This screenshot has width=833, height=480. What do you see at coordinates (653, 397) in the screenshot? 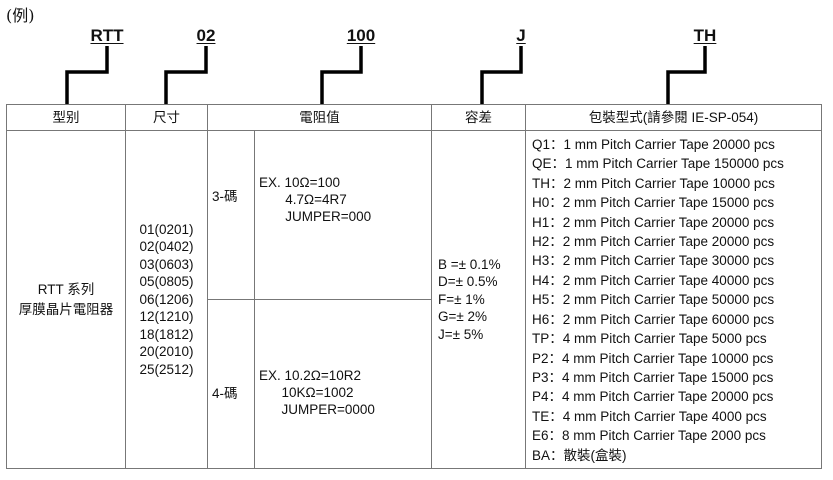
I see `packaging-item: P4：4 mm Pitch Carrier Tape 20000 pcs` at bounding box center [653, 397].